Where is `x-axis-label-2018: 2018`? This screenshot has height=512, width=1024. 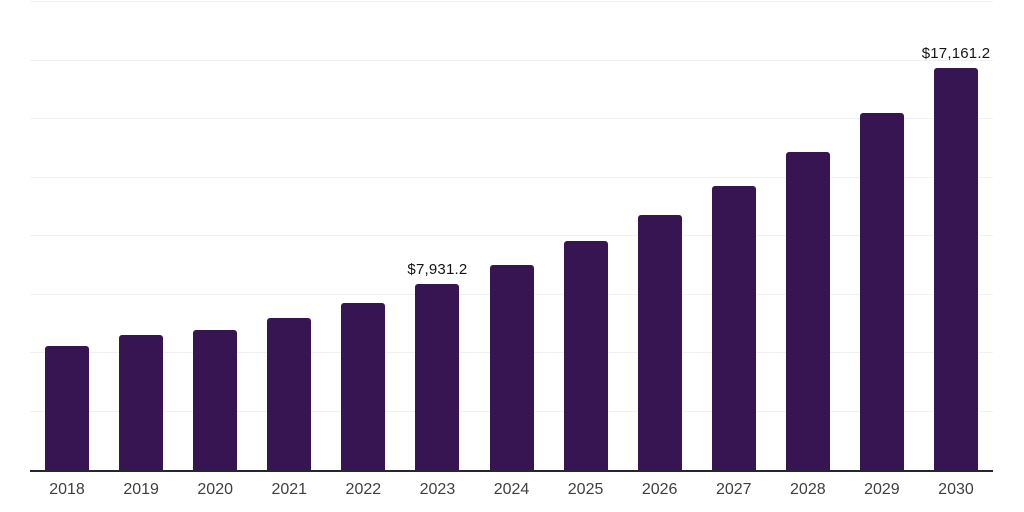
x-axis-label-2018: 2018 is located at coordinates (67, 489).